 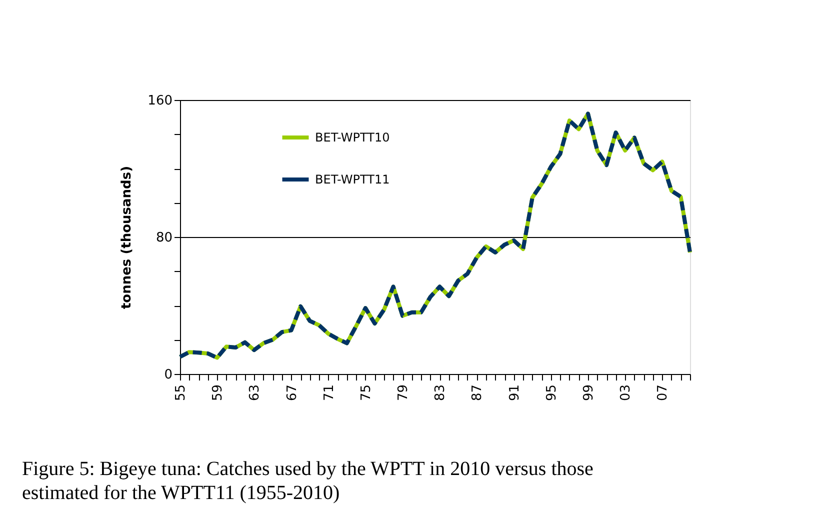 I want to click on x-tick-label: 63, so click(x=255, y=393).